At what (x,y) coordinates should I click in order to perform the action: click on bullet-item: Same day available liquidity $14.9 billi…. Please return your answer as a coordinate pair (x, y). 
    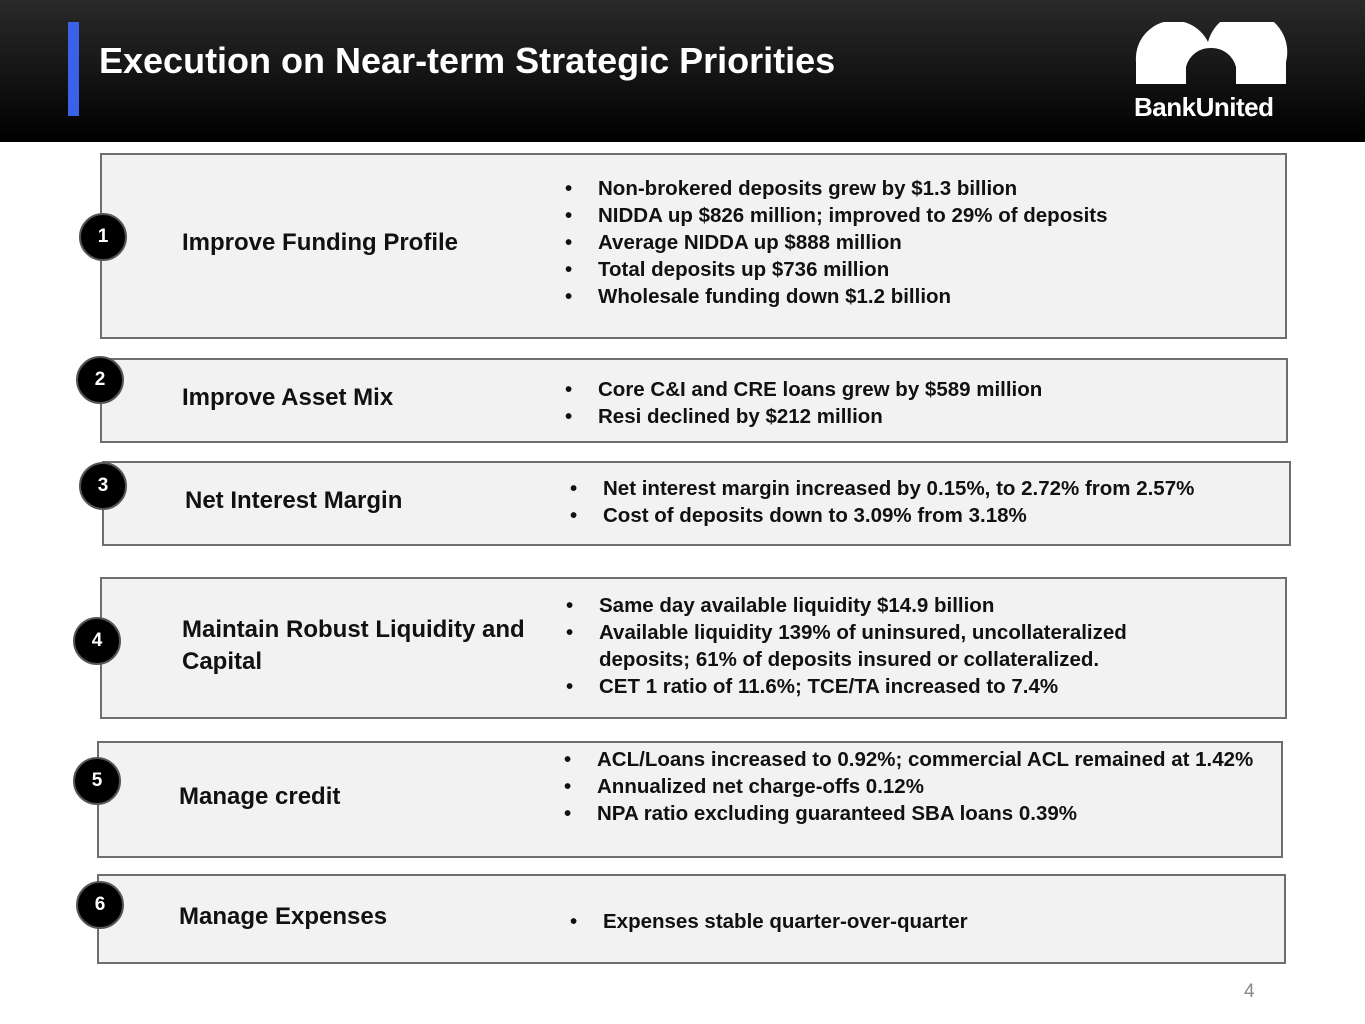
    Looking at the image, I should click on (878, 605).